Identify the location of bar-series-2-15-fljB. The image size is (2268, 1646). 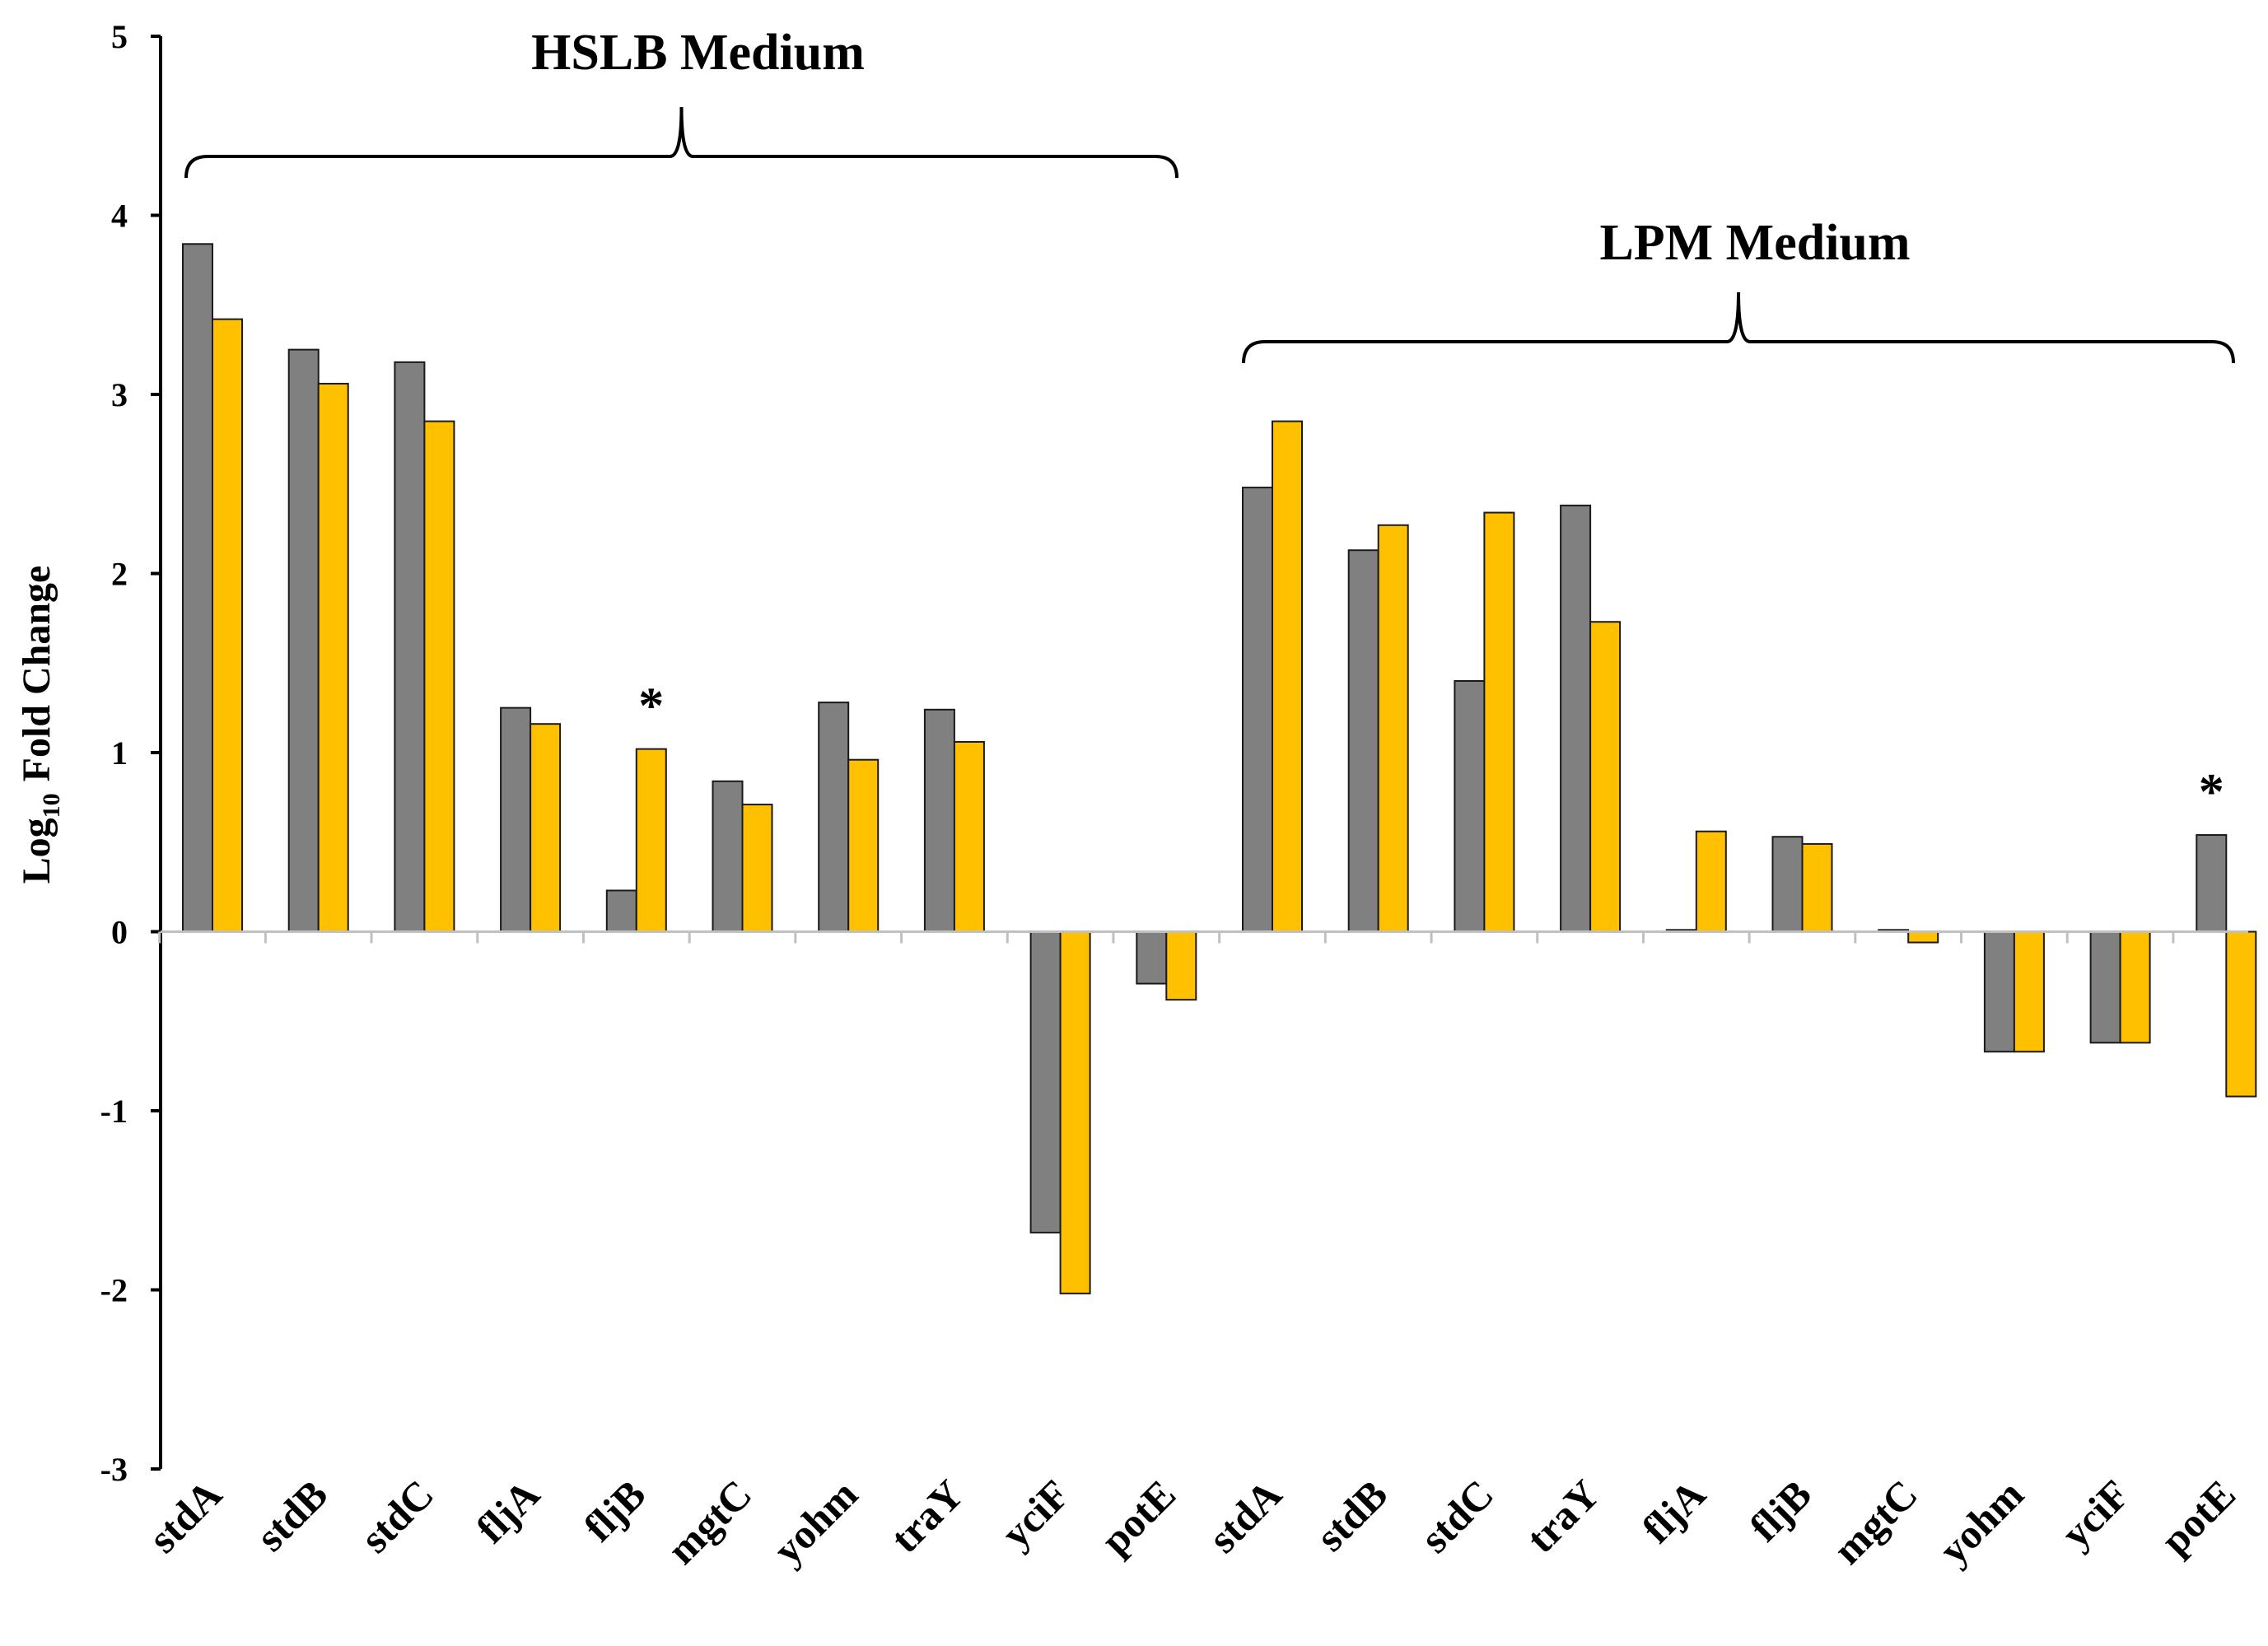
(1817, 887).